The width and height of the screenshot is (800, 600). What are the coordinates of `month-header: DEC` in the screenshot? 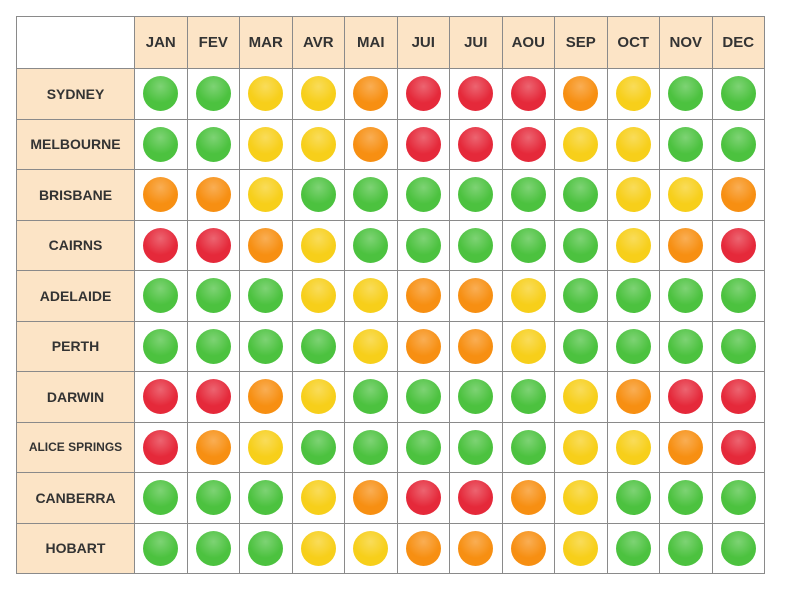 It's located at (738, 42).